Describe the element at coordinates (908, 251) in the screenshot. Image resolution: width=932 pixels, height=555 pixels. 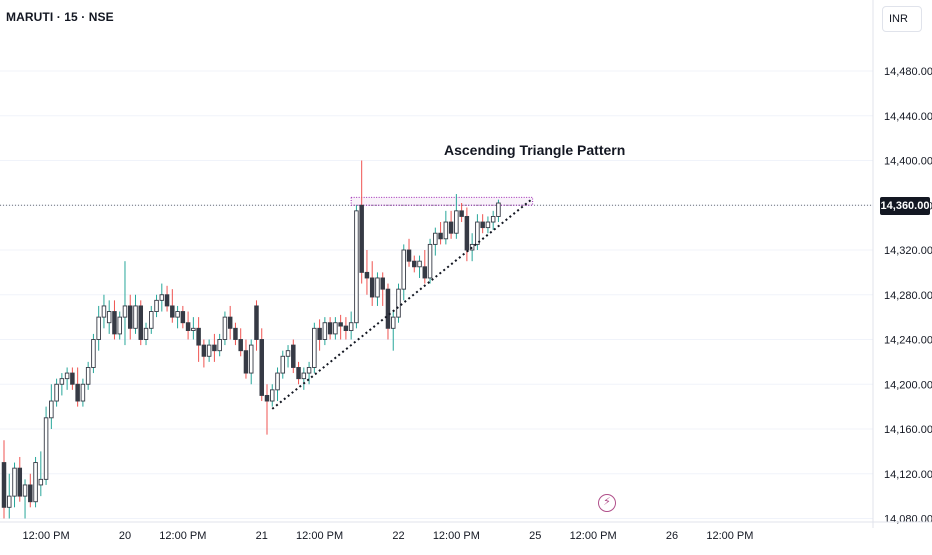
I see `y-tick-label: 14,320.00` at that location.